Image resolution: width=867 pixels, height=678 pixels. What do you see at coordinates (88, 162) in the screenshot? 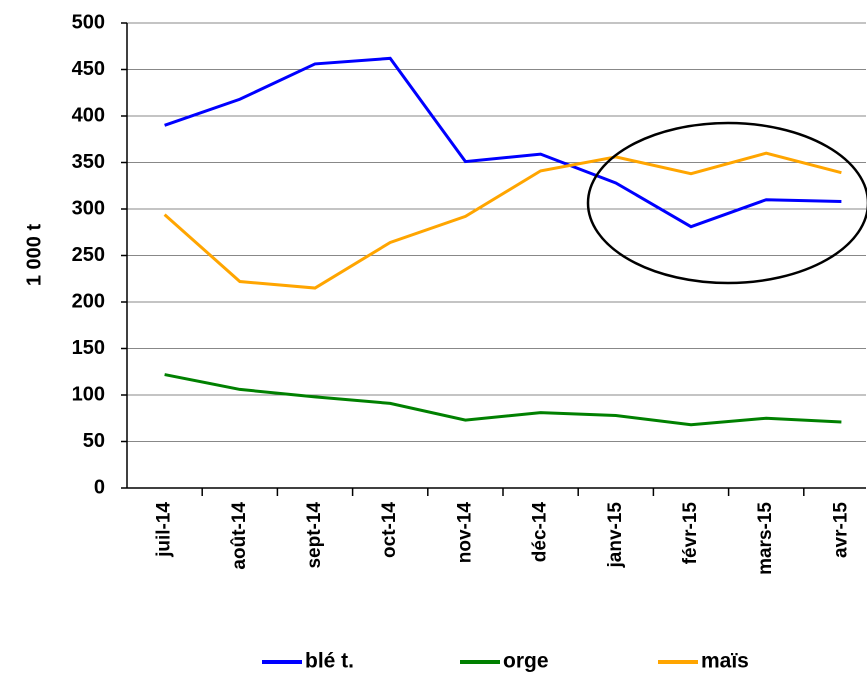
I see `y-tick-label: 350` at bounding box center [88, 162].